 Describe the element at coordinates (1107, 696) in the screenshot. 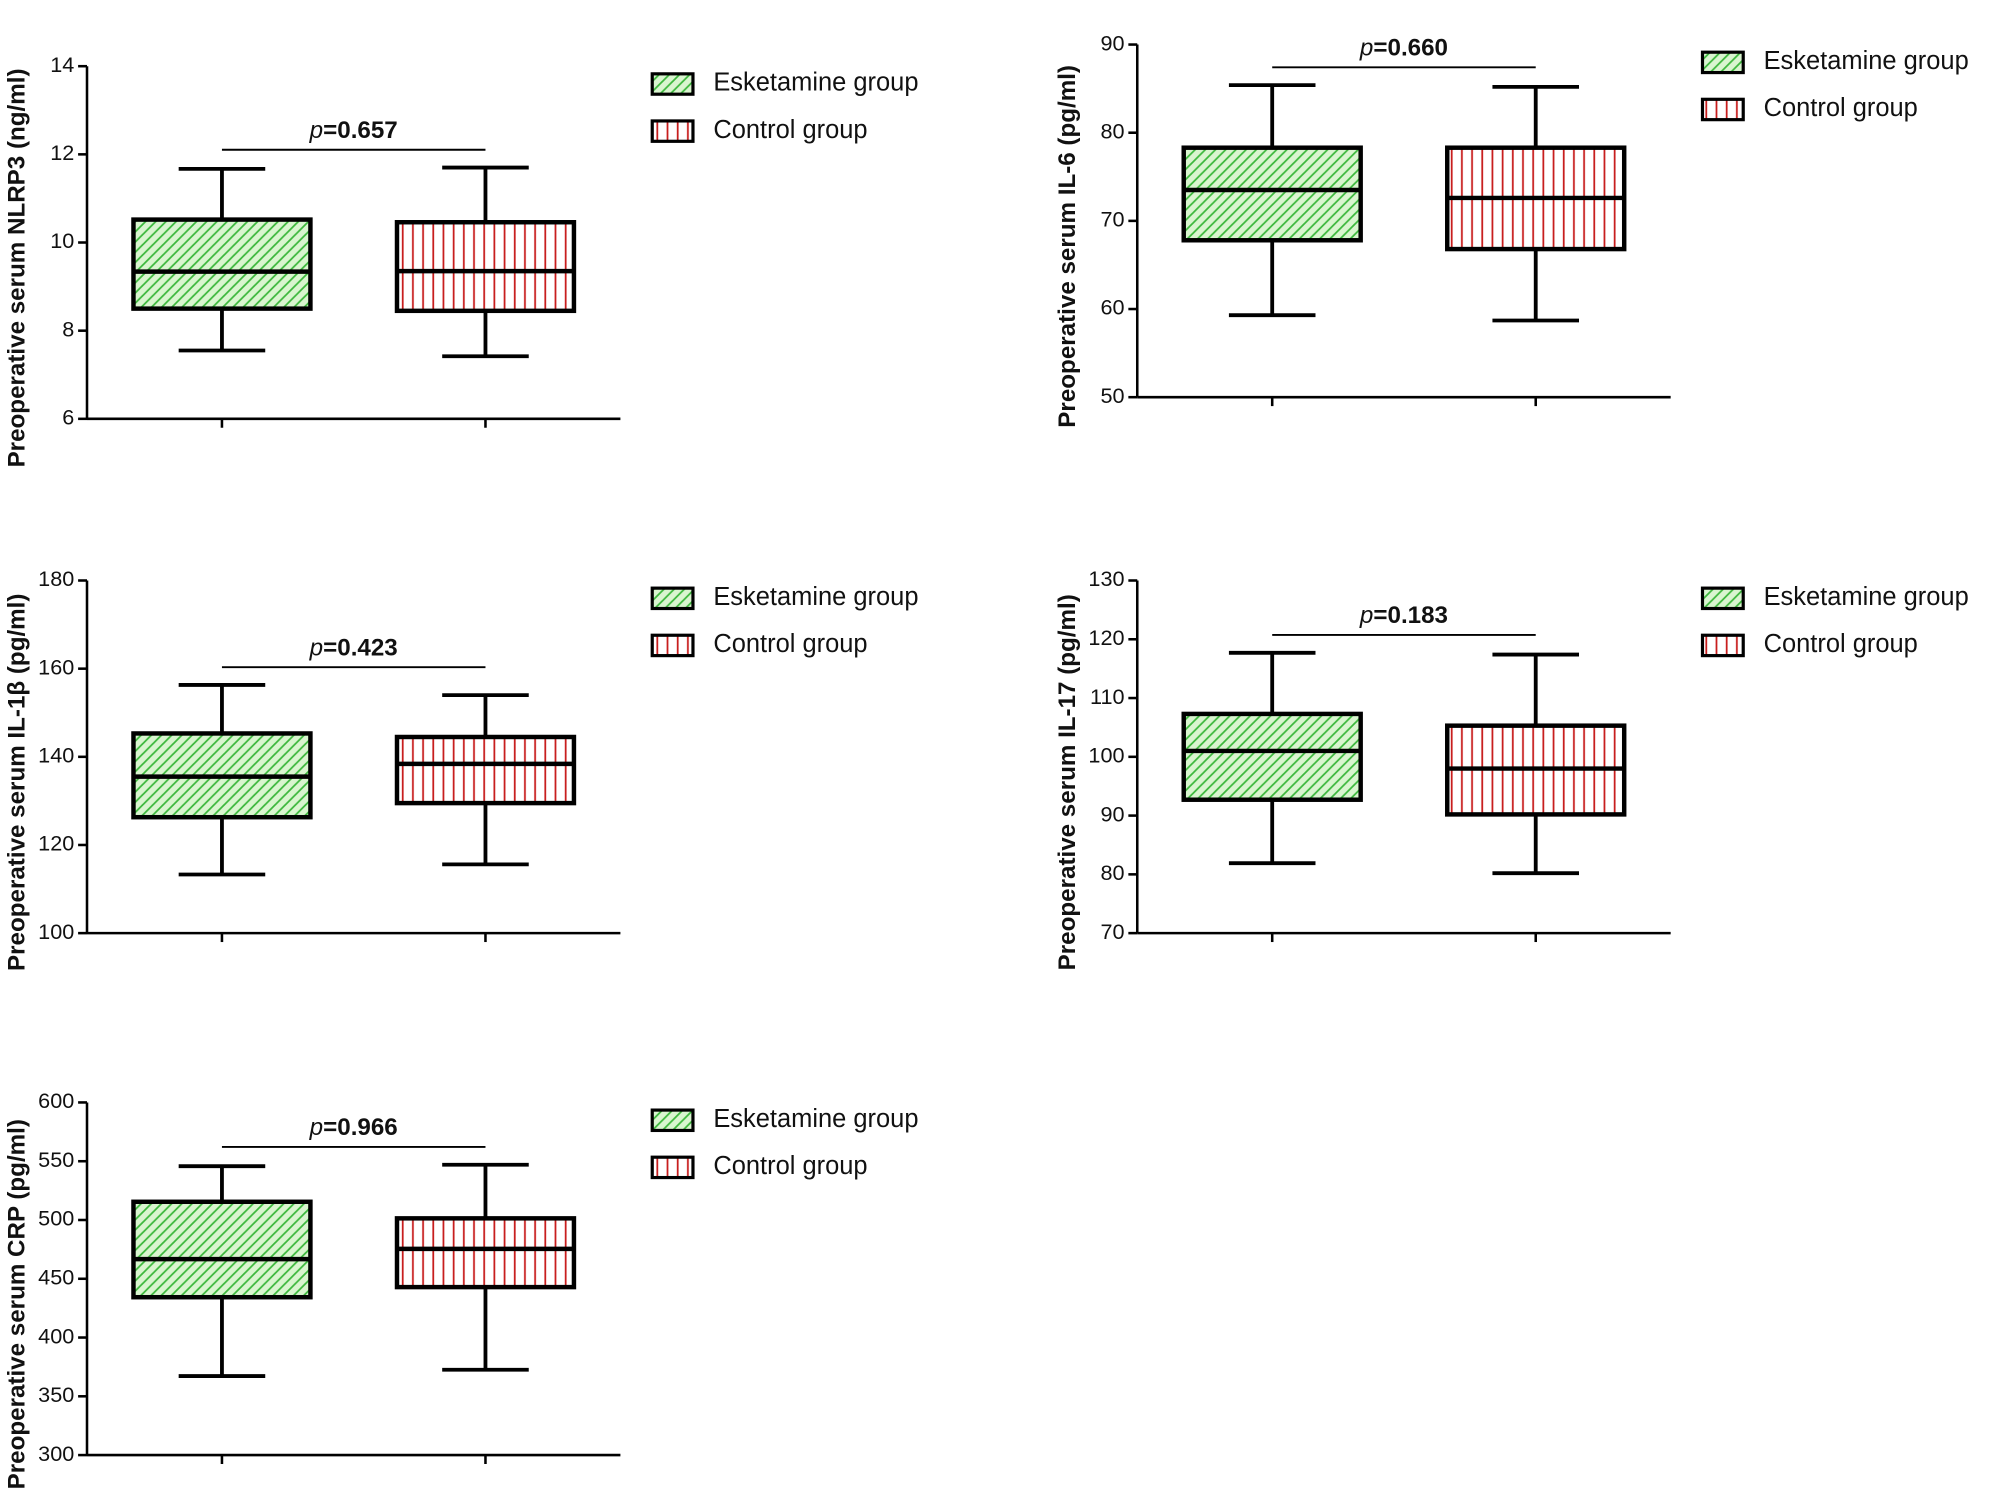

I see `y-tick-label: 110` at that location.